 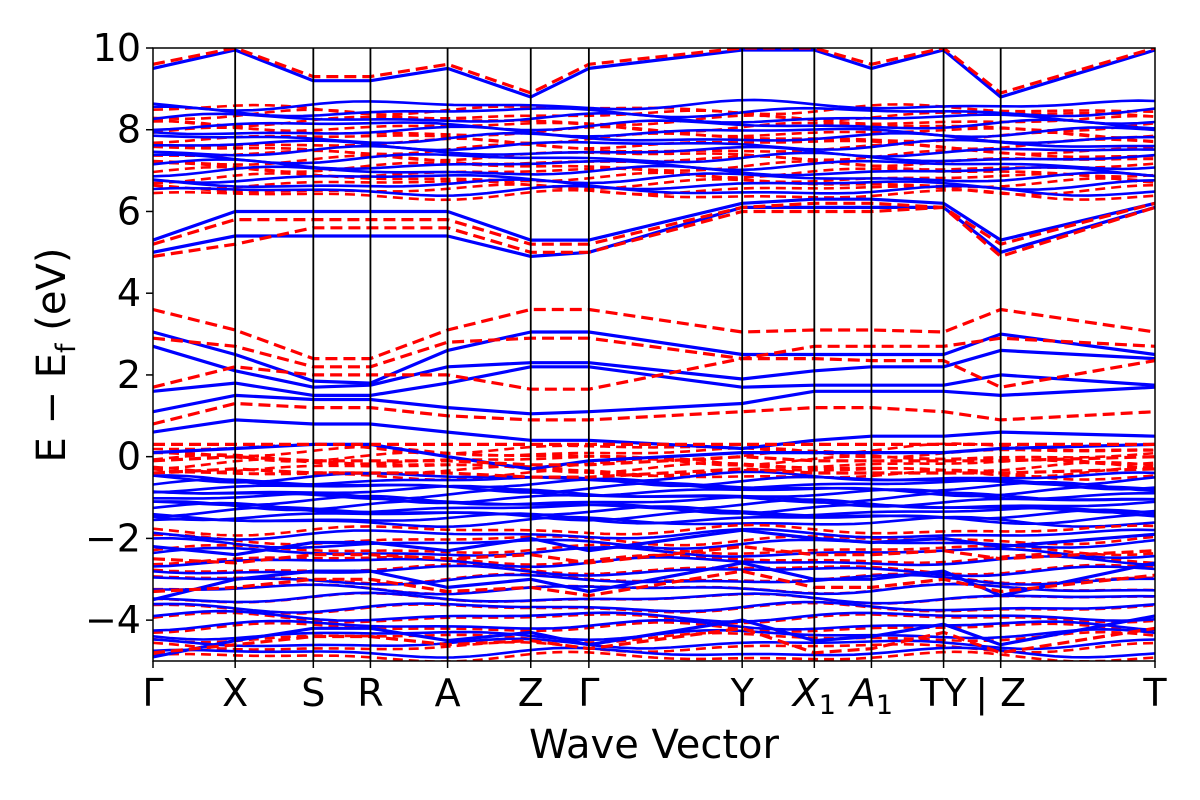 I want to click on y-axis-label-subscript: f, so click(x=66, y=347).